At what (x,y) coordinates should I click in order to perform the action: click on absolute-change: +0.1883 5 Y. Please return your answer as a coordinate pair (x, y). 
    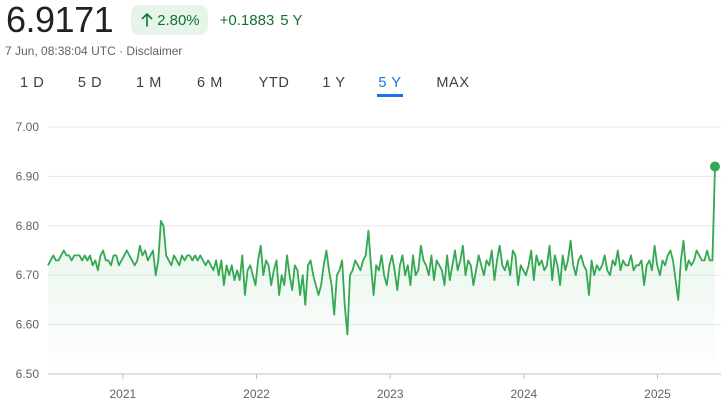
    Looking at the image, I should click on (261, 20).